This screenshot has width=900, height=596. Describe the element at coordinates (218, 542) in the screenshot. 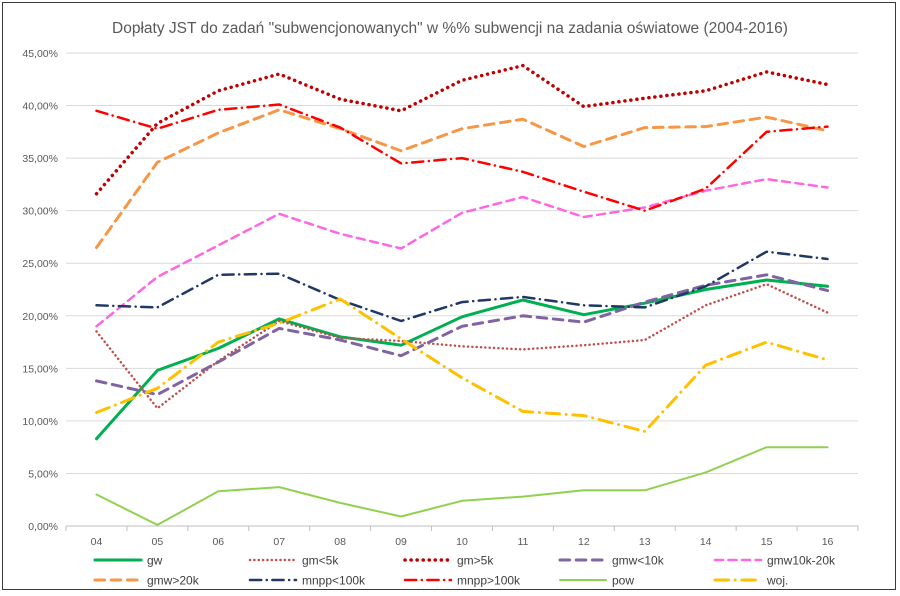

I see `x-tick-label: 06` at that location.